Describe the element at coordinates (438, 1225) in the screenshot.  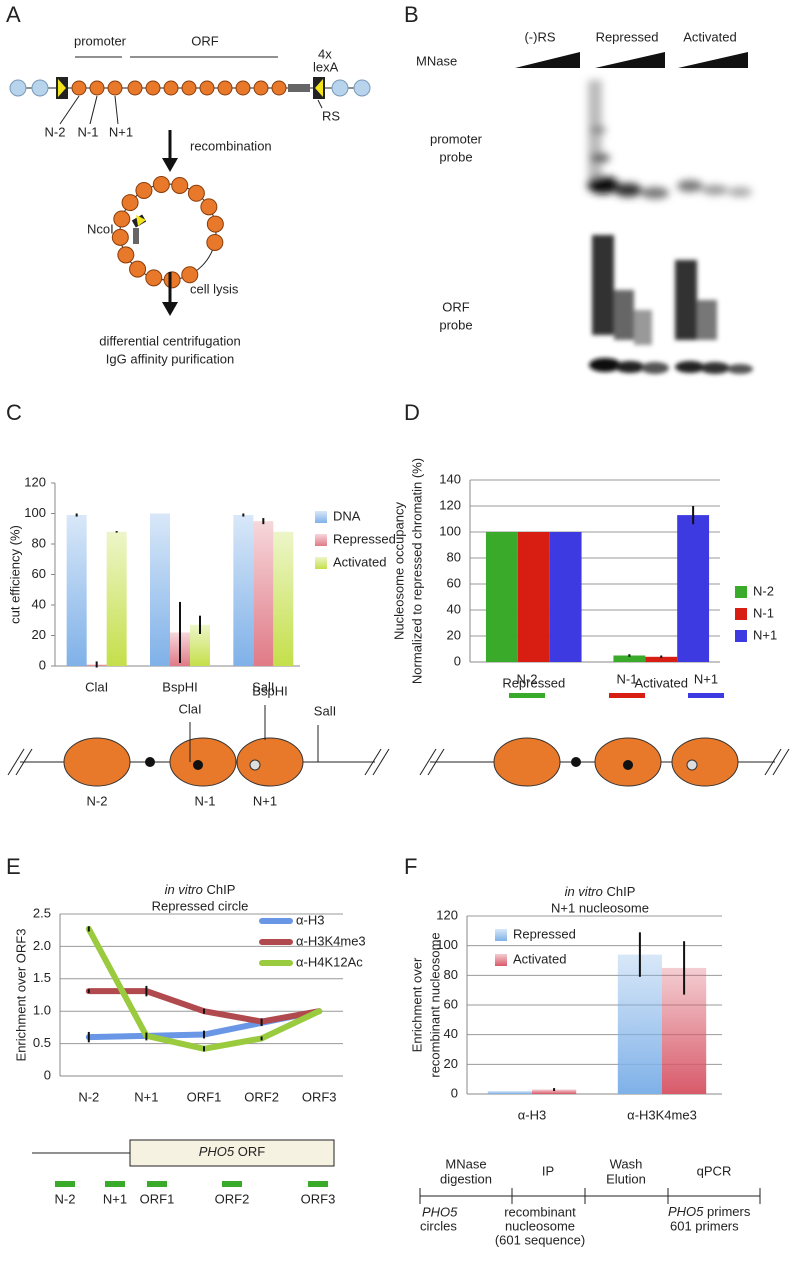
I see `label: circles` at that location.